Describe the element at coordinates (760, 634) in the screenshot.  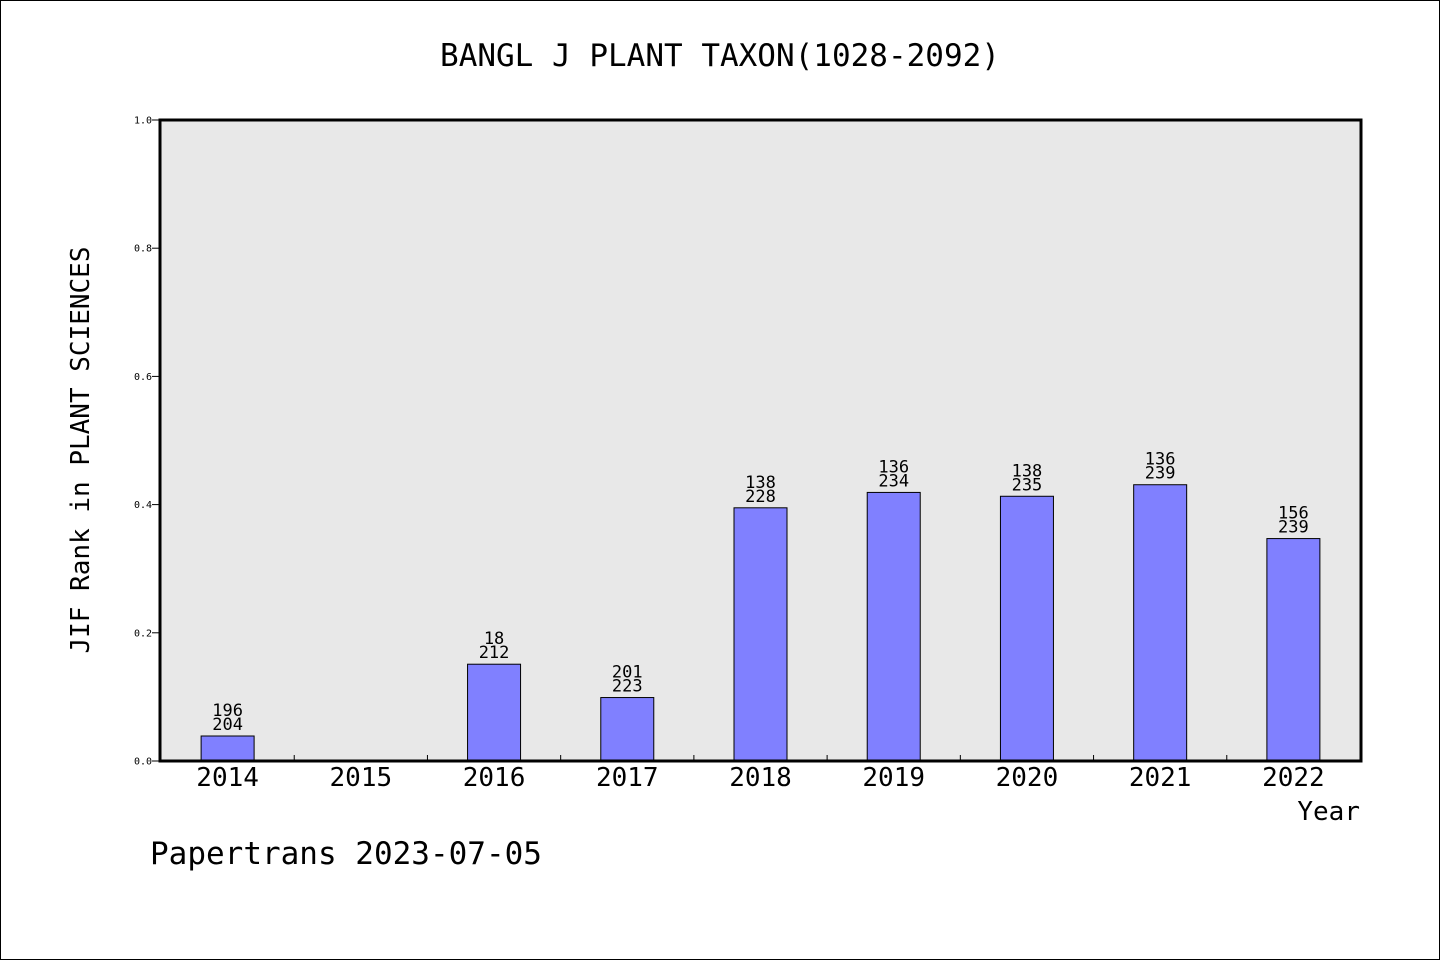
I see `bar-2018` at that location.